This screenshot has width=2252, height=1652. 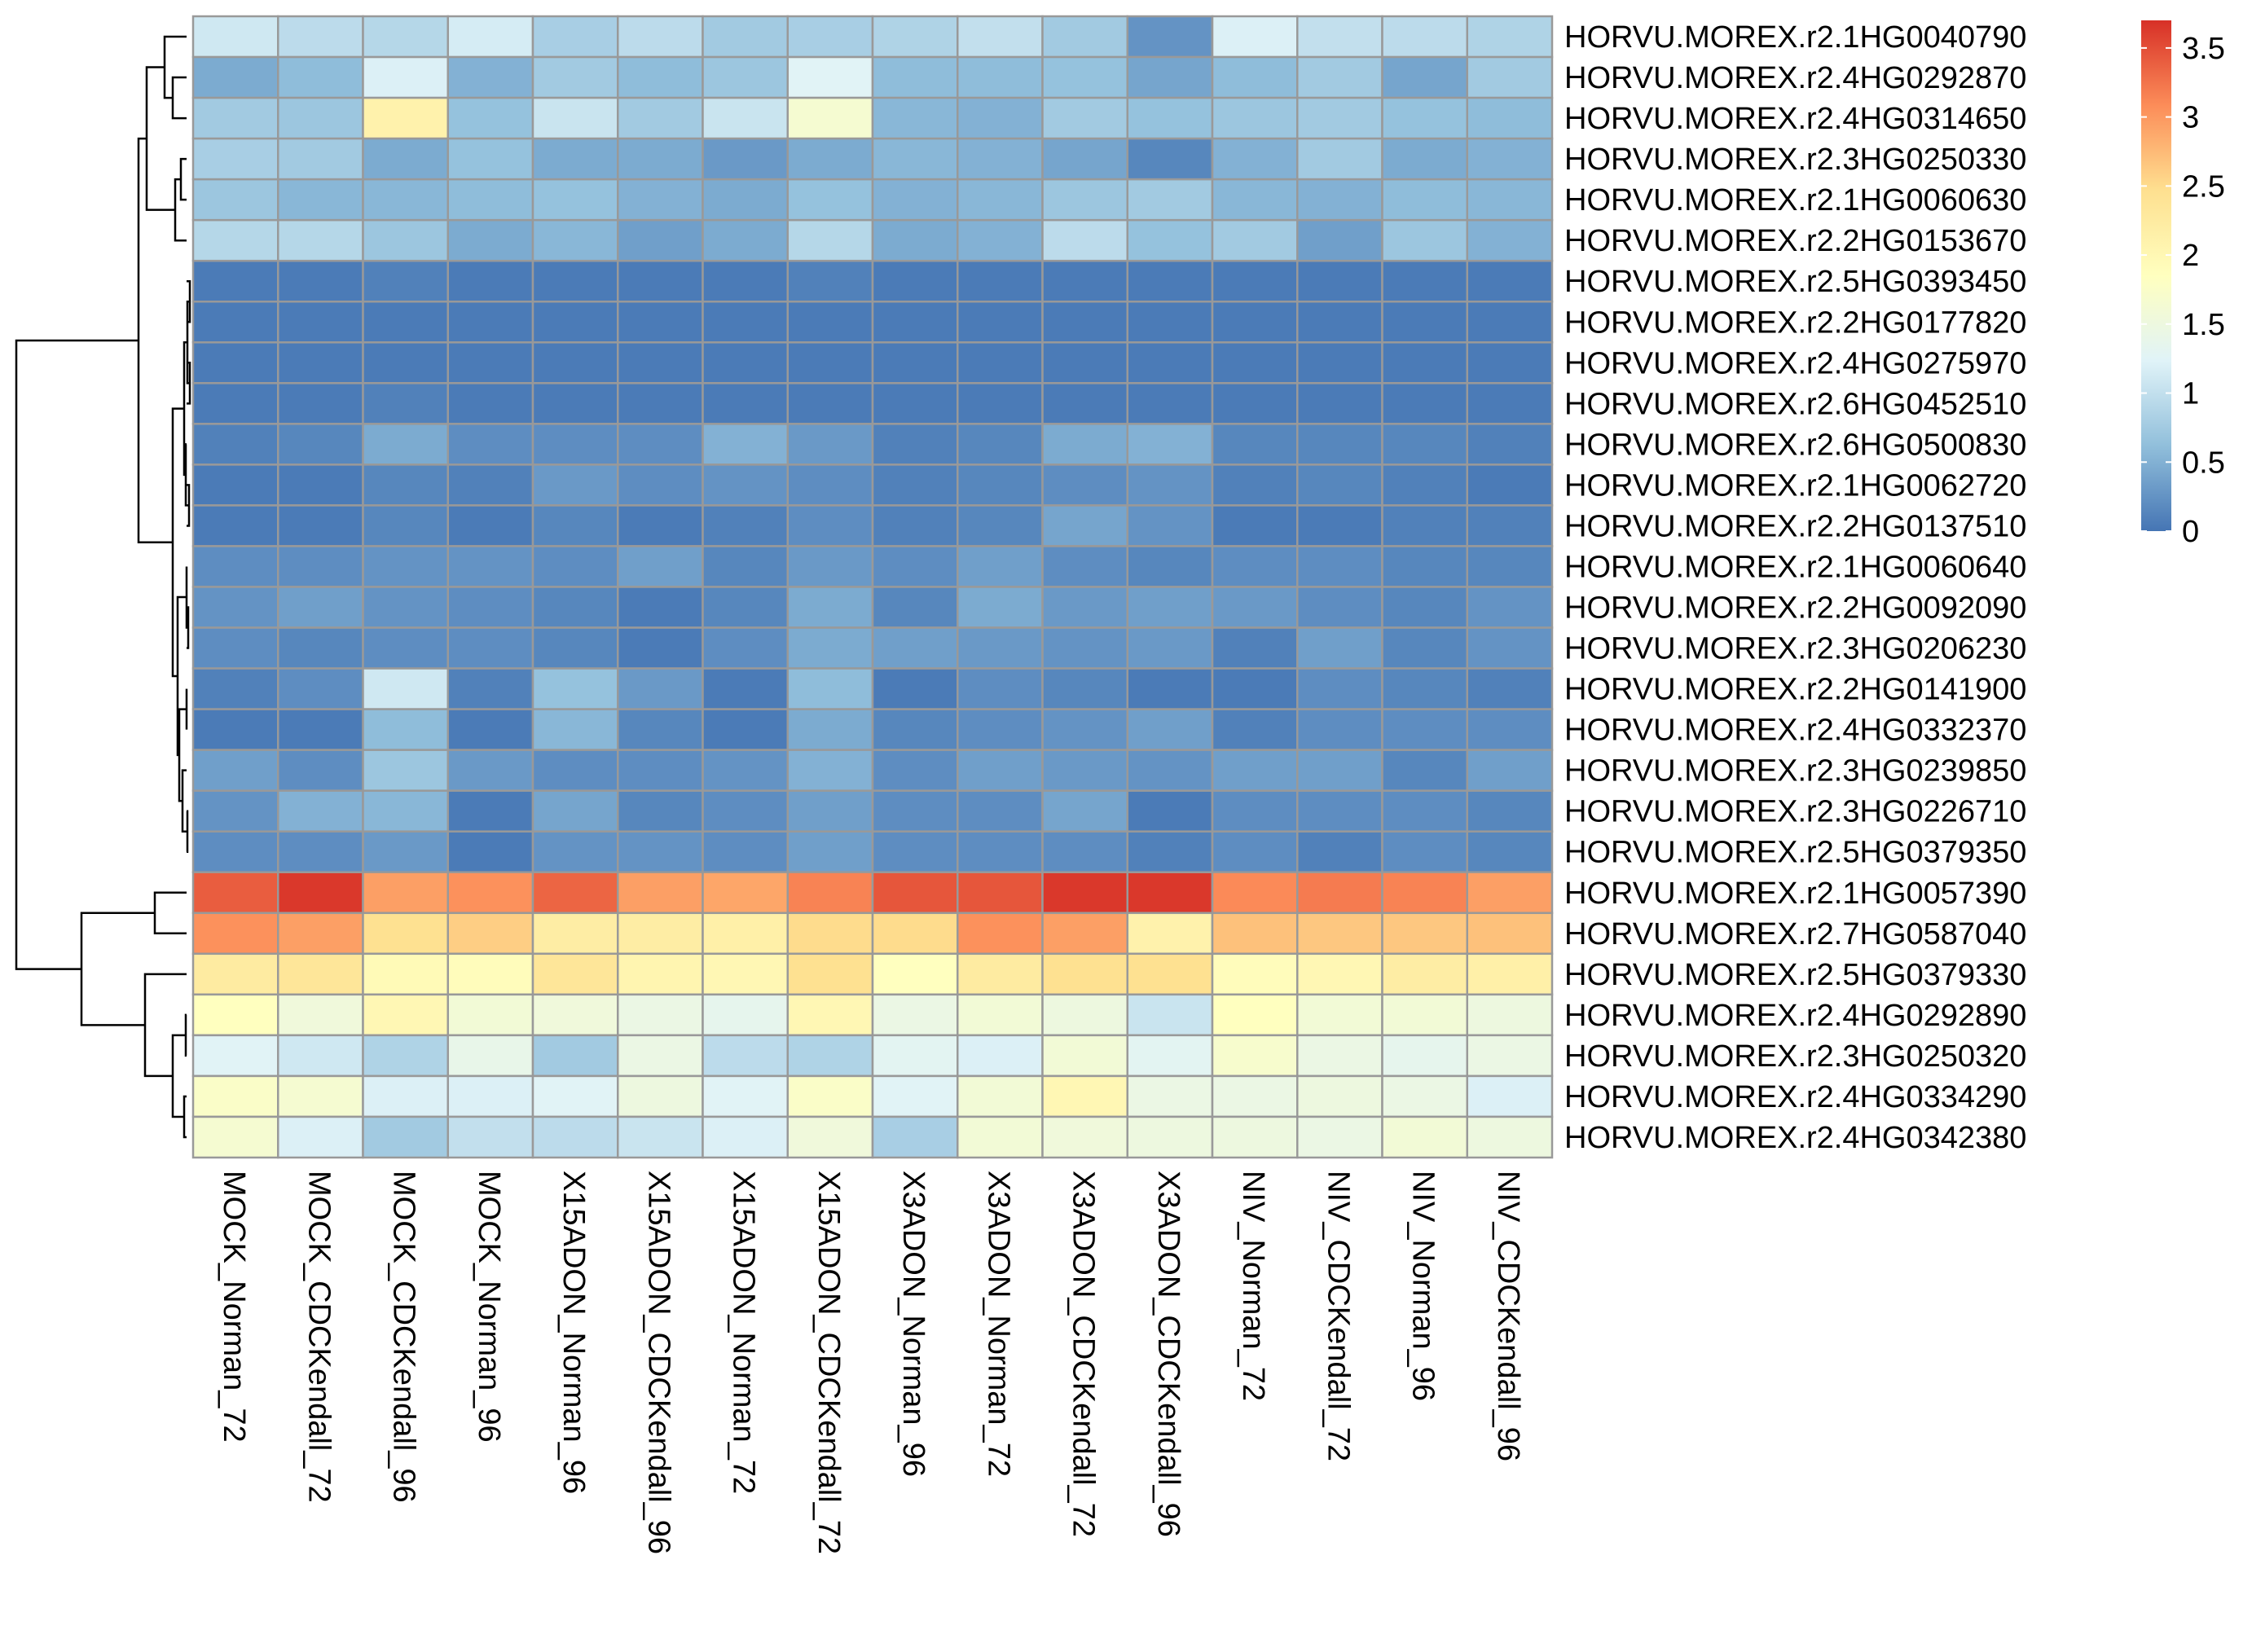 What do you see at coordinates (1795, 78) in the screenshot?
I see `row-label: HORVU.MOREX.r2.4HG0292870` at bounding box center [1795, 78].